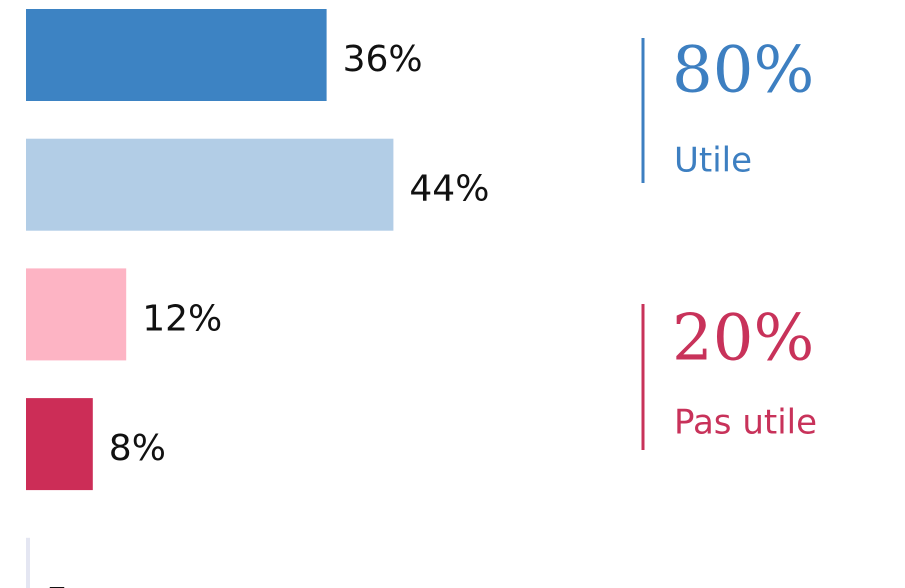  What do you see at coordinates (745, 423) in the screenshot?
I see `summary-text: Pas utile` at bounding box center [745, 423].